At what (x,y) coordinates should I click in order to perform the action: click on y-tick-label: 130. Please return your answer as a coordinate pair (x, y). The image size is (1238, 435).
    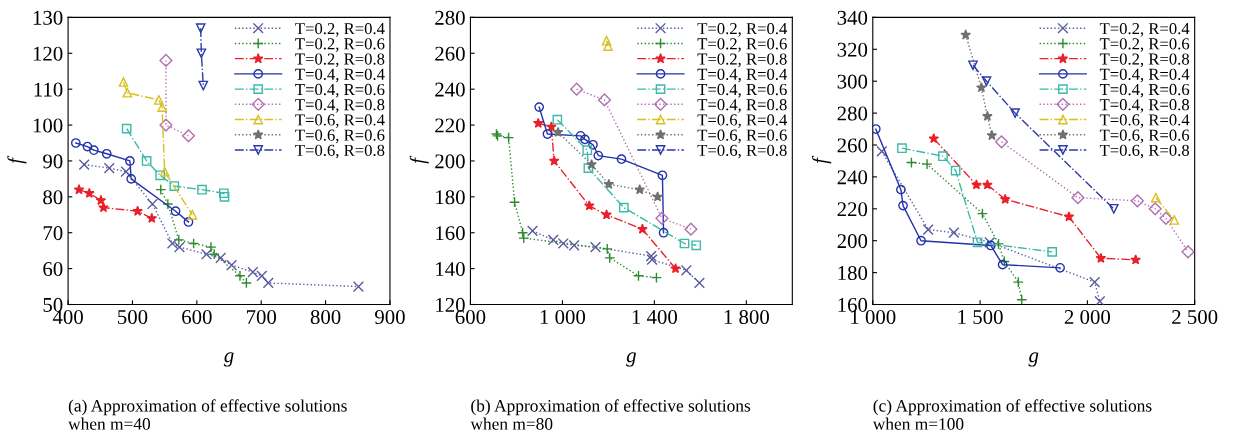
    Looking at the image, I should click on (48, 17).